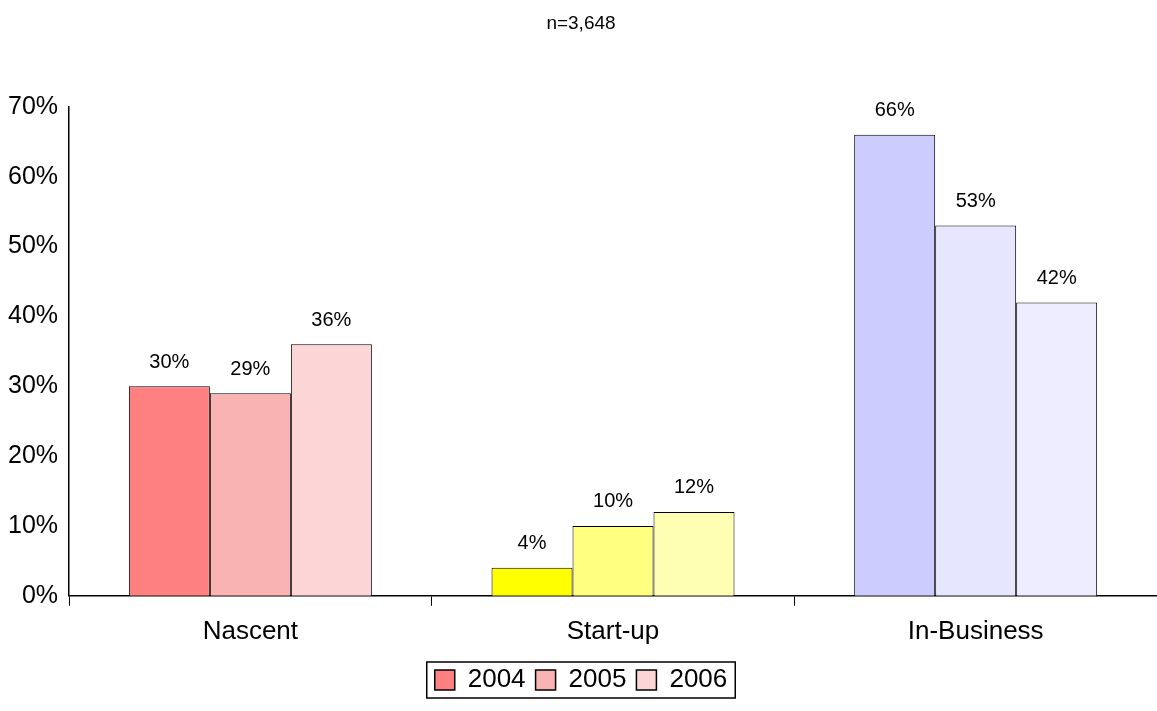 The image size is (1157, 711). I want to click on y-tick-label: 40%, so click(33, 314).